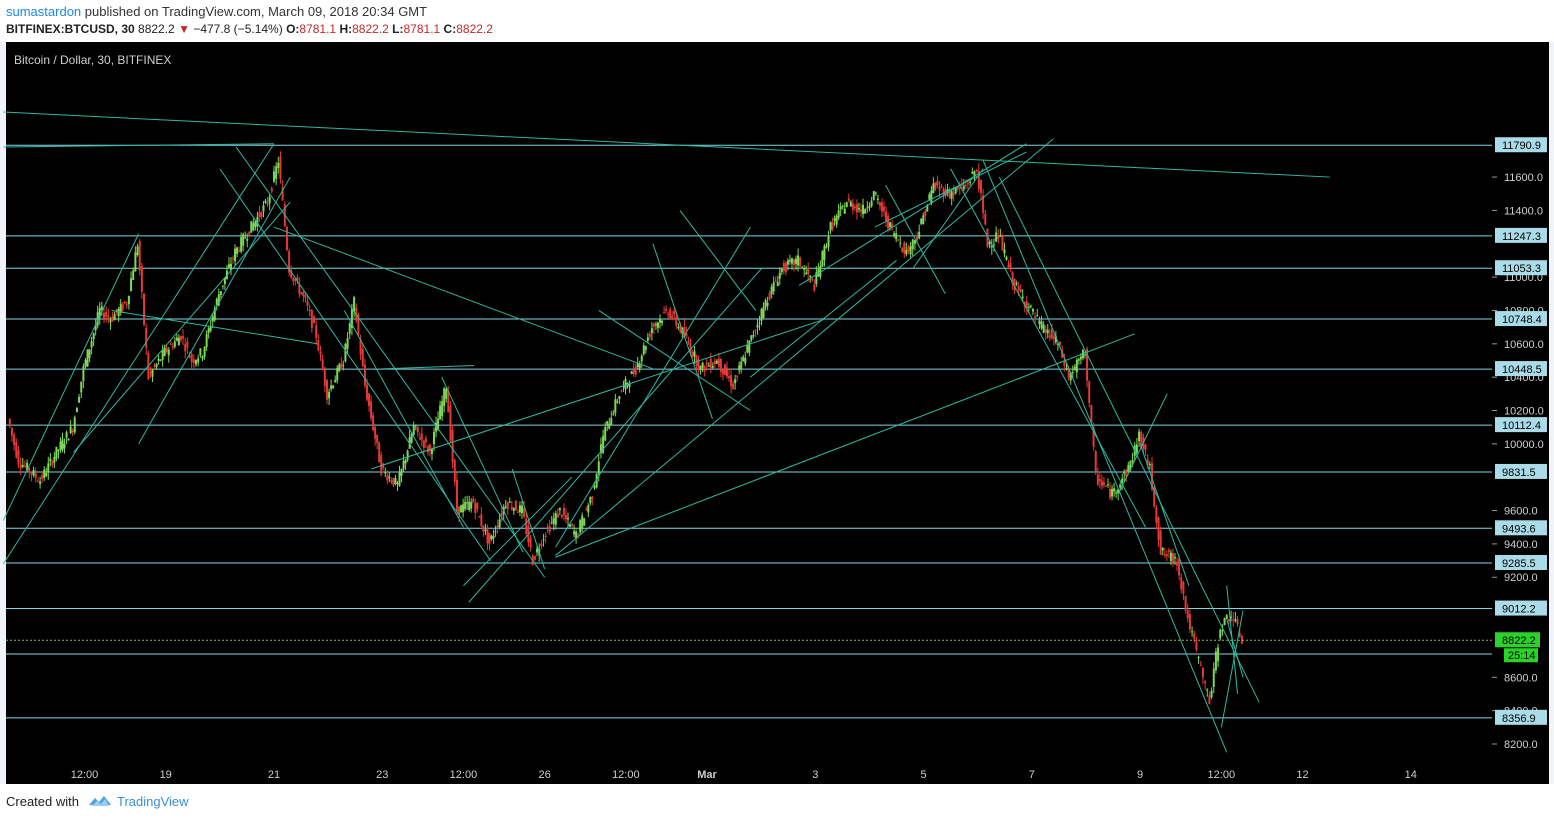  I want to click on countdown-badge, so click(1521, 655).